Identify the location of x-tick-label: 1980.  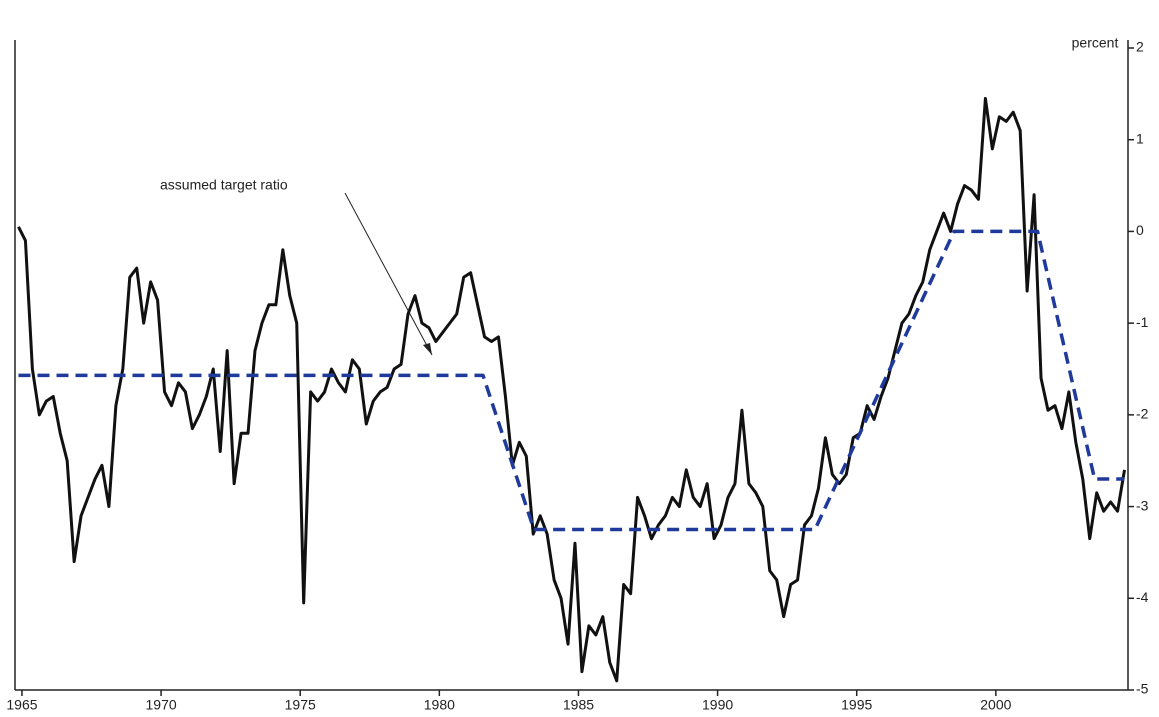
(439, 705).